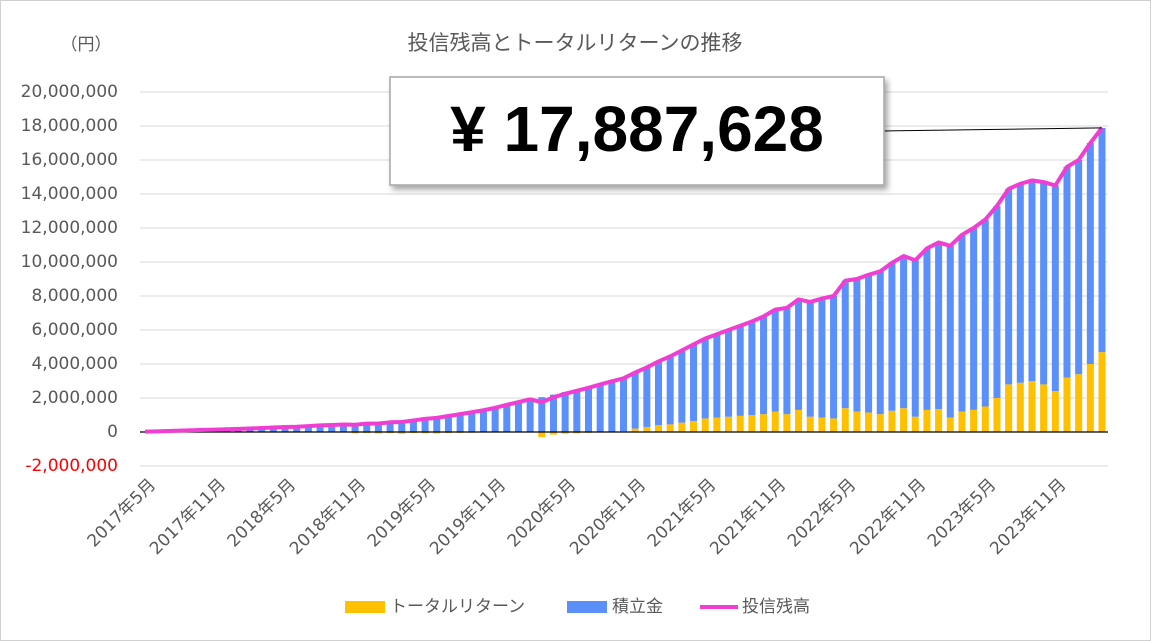 This screenshot has height=641, width=1151. What do you see at coordinates (993, 129) in the screenshot?
I see `leader-line` at bounding box center [993, 129].